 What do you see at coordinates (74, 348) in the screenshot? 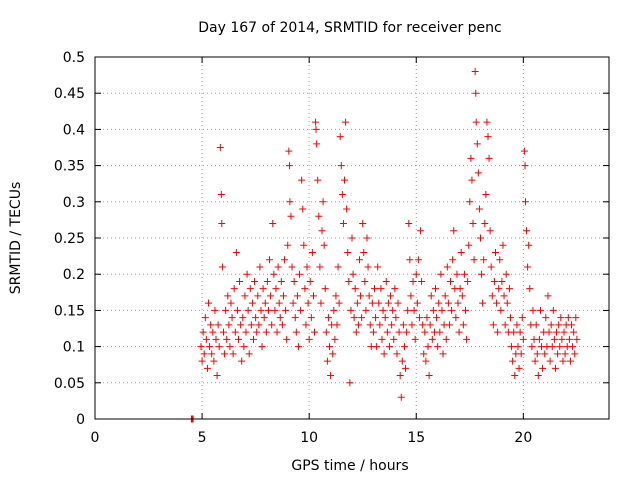
I see `y-tick-label: 0.1` at bounding box center [74, 348].